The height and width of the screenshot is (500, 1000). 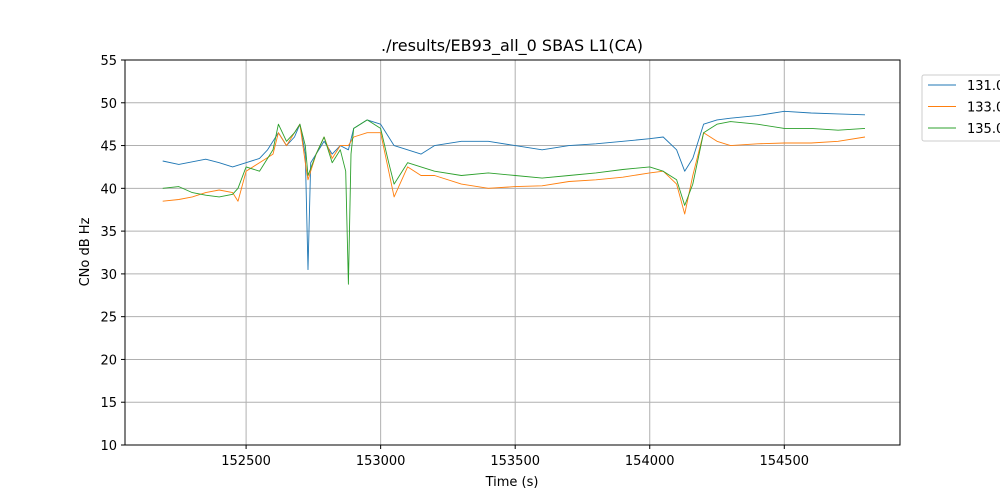 What do you see at coordinates (246, 461) in the screenshot?
I see `x-tick-label: 152500` at bounding box center [246, 461].